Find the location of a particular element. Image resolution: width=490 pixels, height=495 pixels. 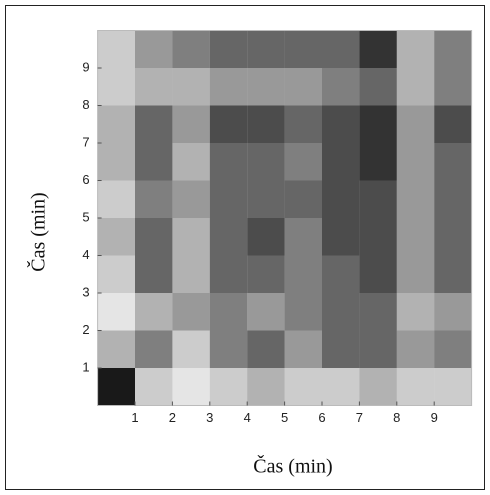

y-tick-label: 1 is located at coordinates (85, 366).